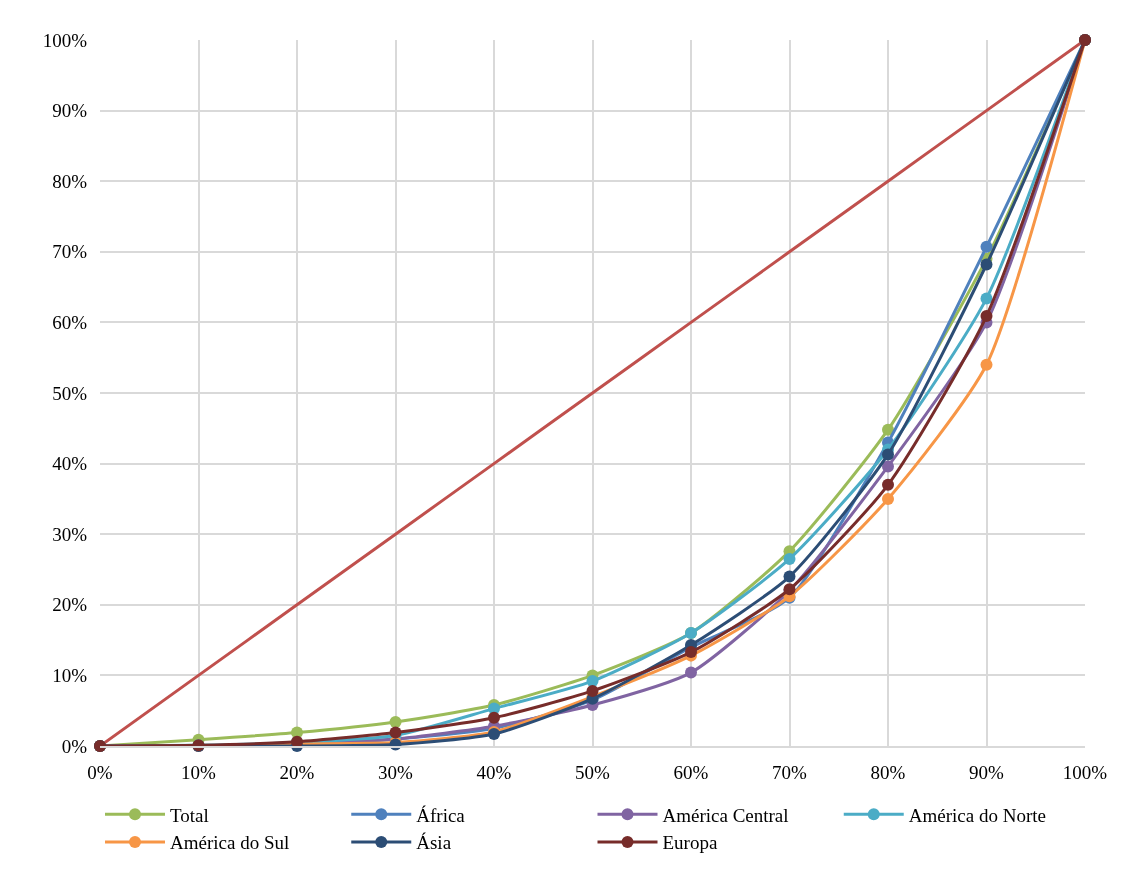  I want to click on x-tick-label: 80%, so click(888, 772).